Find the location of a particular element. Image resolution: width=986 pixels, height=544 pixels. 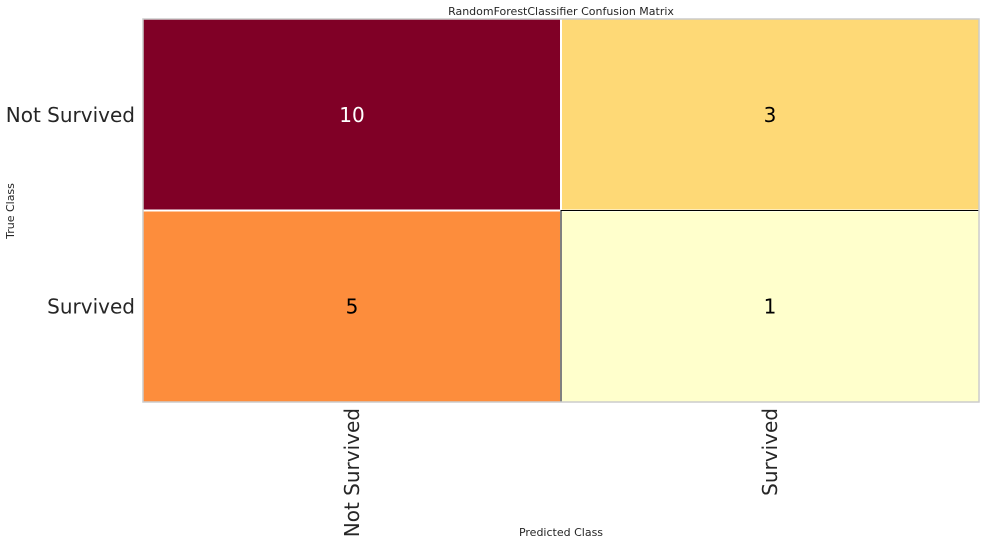

cell-value-survived-not-survived: 5 is located at coordinates (352, 306).